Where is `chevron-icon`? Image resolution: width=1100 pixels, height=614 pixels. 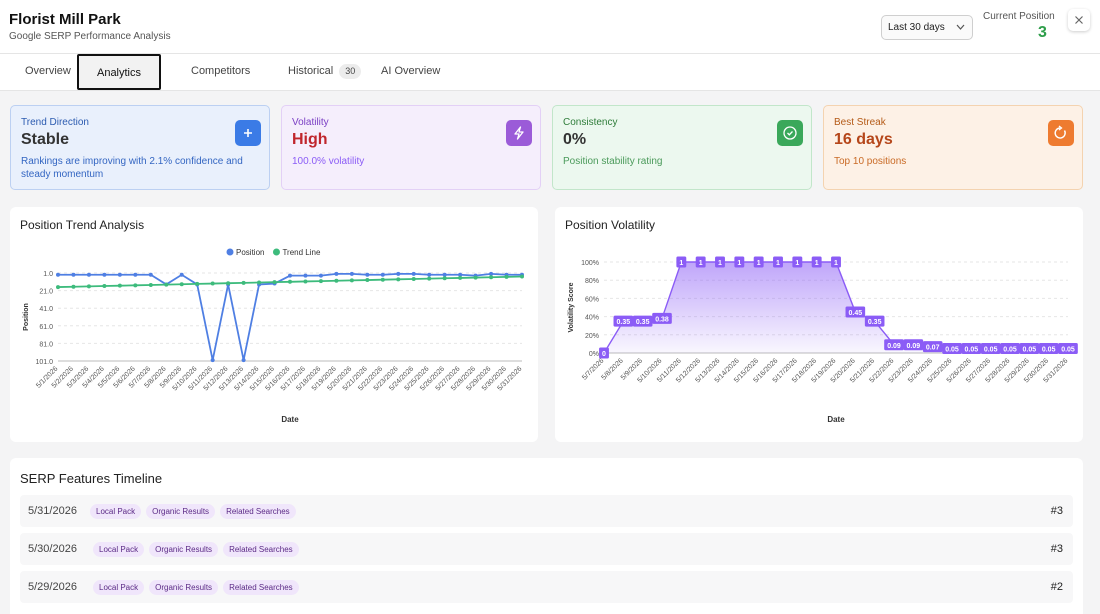 chevron-icon is located at coordinates (960, 27).